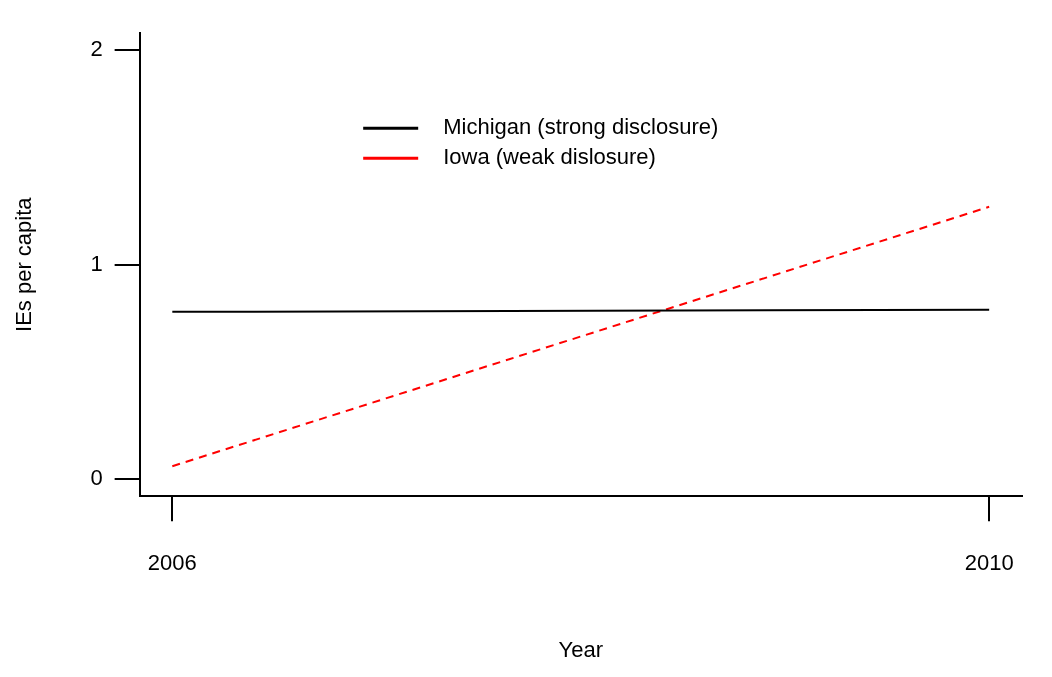 This screenshot has width=1052, height=677. I want to click on y-axis-title: IEs per capita, so click(24, 264).